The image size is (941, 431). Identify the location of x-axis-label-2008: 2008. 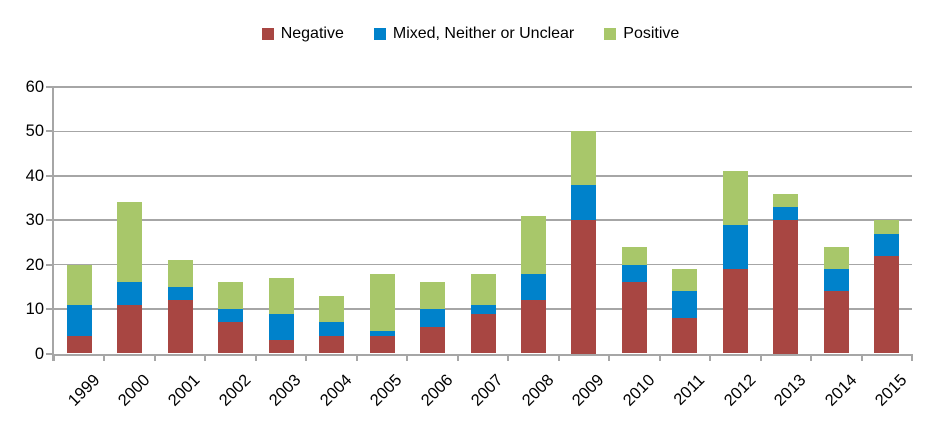
(538, 390).